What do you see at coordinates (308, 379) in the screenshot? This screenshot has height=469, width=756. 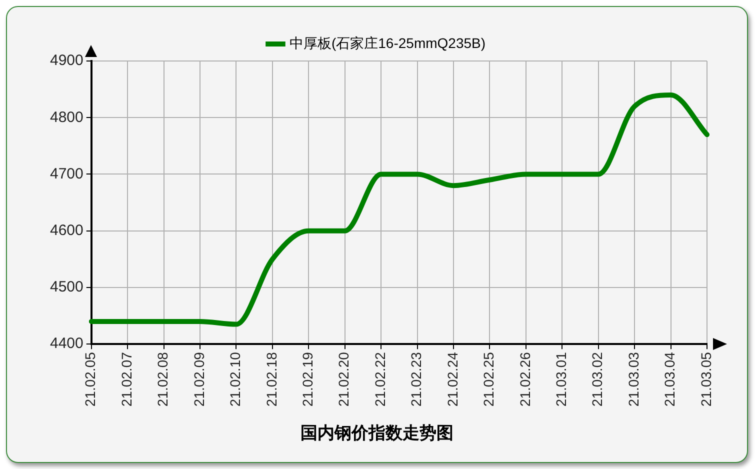 I see `x-tick-label: 21.02.19` at bounding box center [308, 379].